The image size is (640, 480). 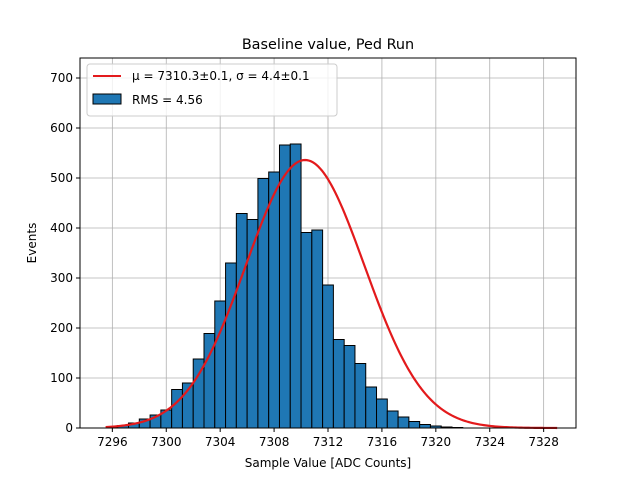 What do you see at coordinates (436, 442) in the screenshot?
I see `x-tick-label-6: 7320` at bounding box center [436, 442].